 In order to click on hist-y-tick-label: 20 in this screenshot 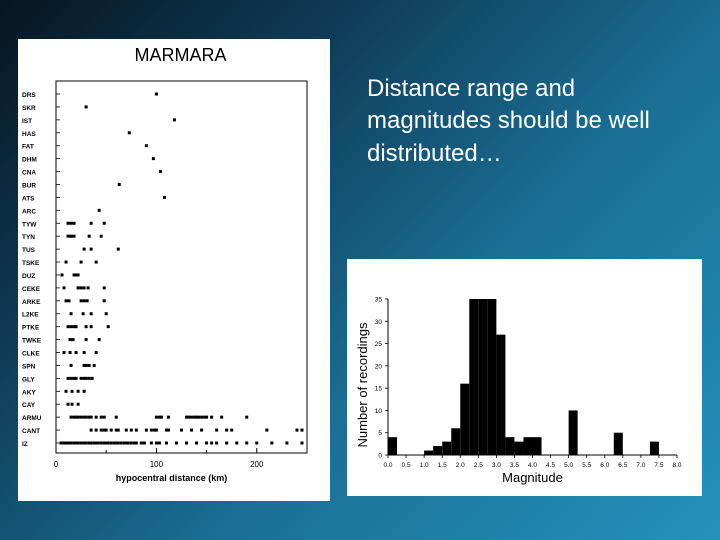, I will do `click(379, 366)`.